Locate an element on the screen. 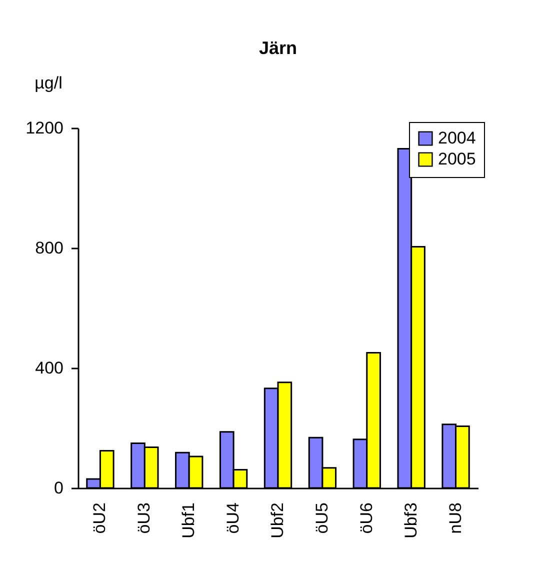 Image resolution: width=550 pixels, height=561 pixels. x-tick-label: öU3 is located at coordinates (144, 518).